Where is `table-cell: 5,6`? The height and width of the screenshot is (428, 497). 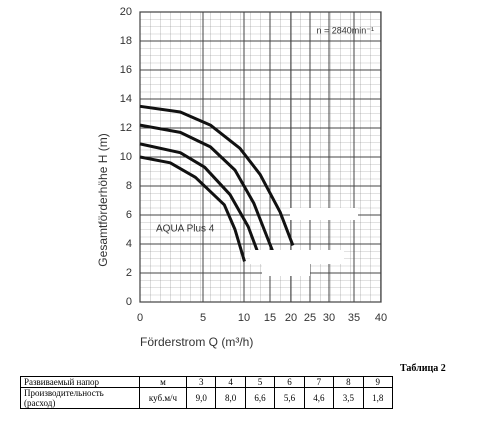
table-cell: 5,6 is located at coordinates (289, 398).